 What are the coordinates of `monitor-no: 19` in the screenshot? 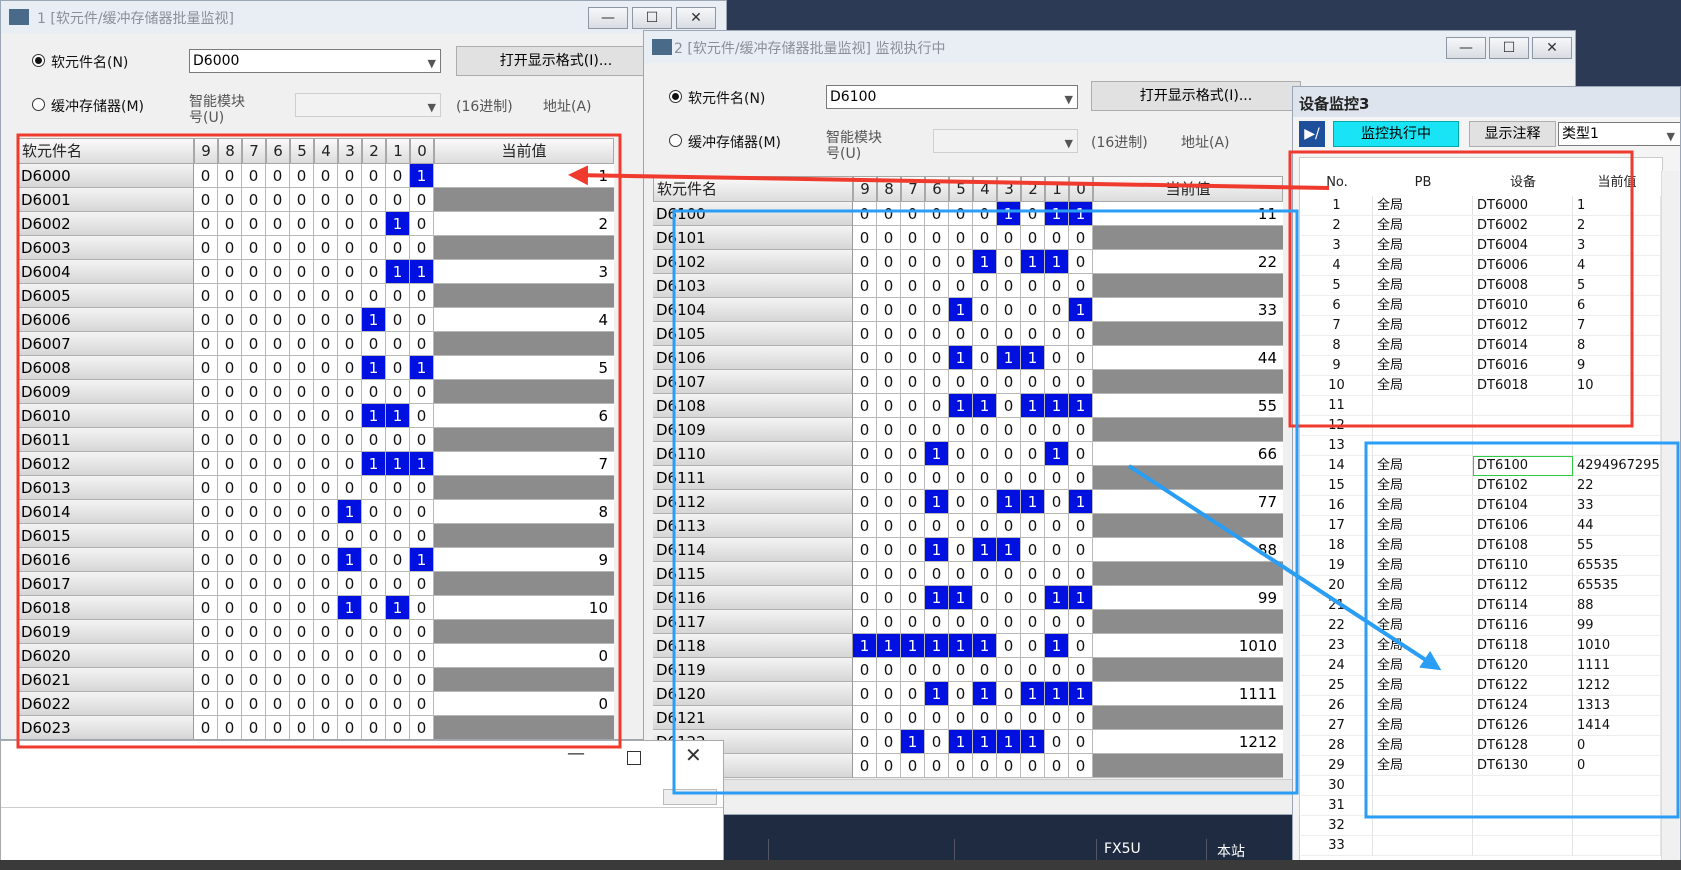 It's located at (1337, 566).